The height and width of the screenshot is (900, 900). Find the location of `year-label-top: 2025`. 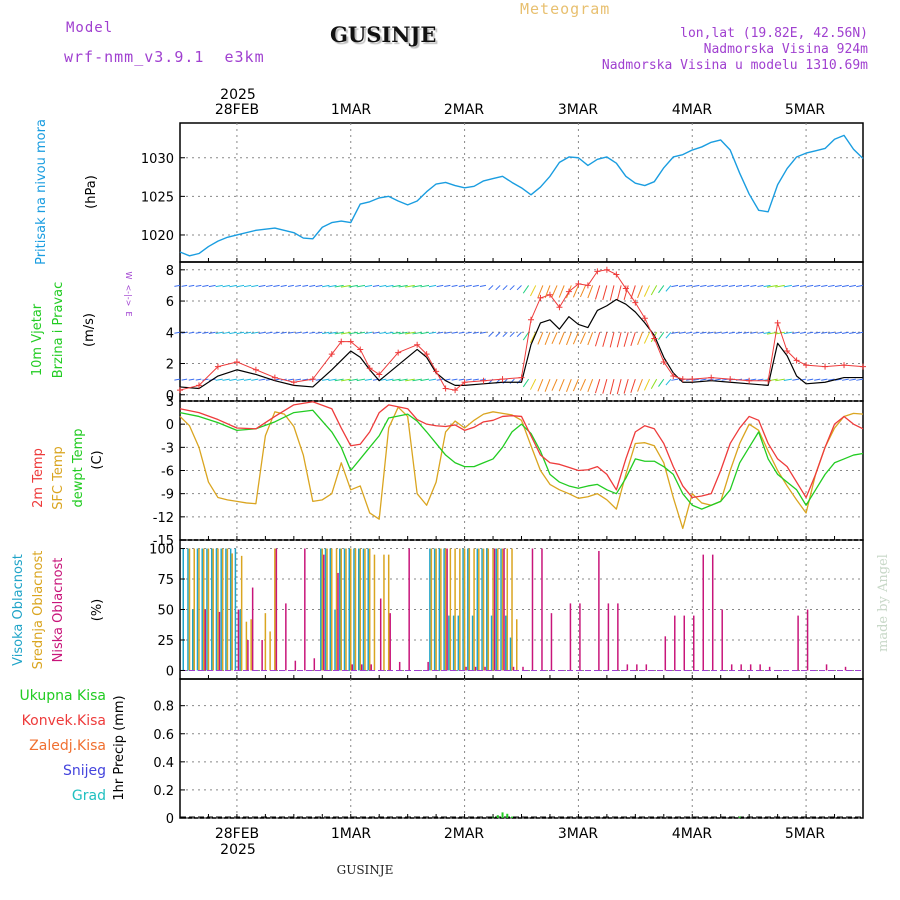

year-label-top: 2025 is located at coordinates (238, 95).